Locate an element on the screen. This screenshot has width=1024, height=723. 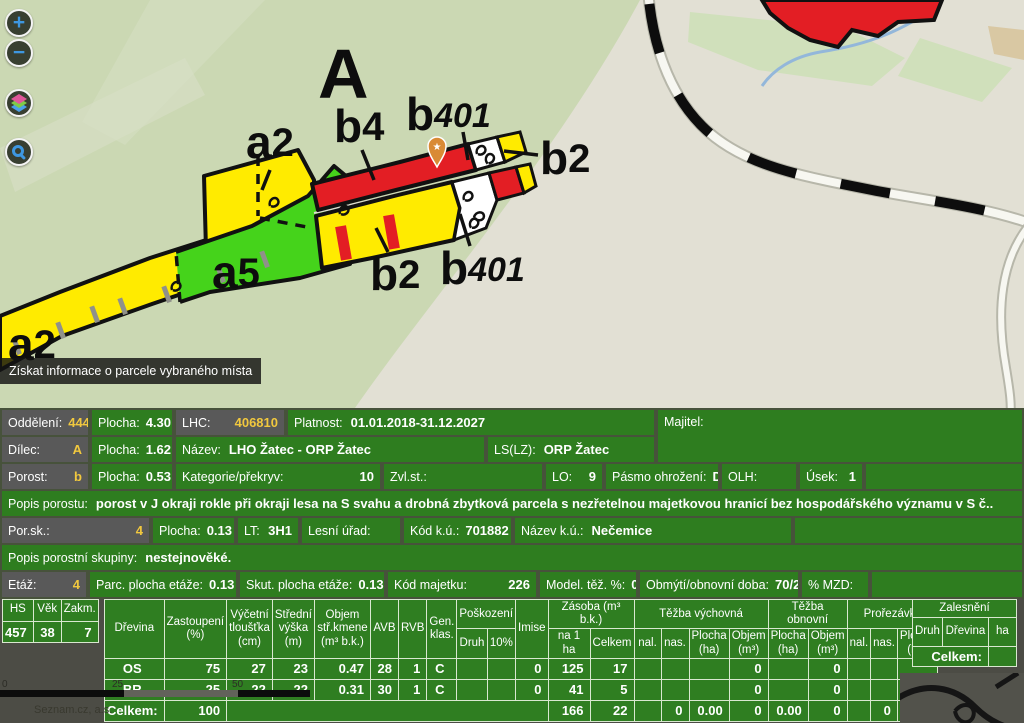
field-nazev: Název: LHO Žatec - ORP Žatec is located at coordinates (330, 449).